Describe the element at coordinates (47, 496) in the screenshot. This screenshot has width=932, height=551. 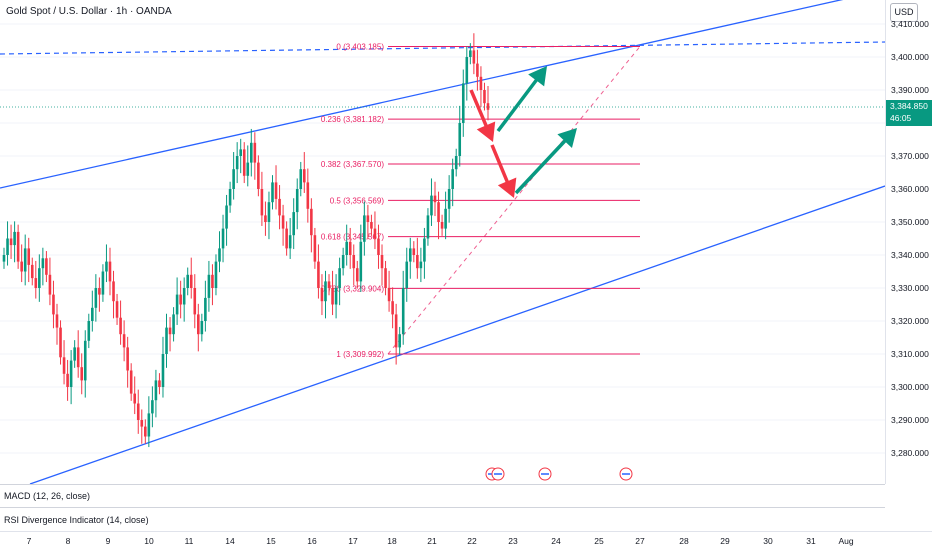
I see `macd-label: MACD (12, 26, close)` at that location.